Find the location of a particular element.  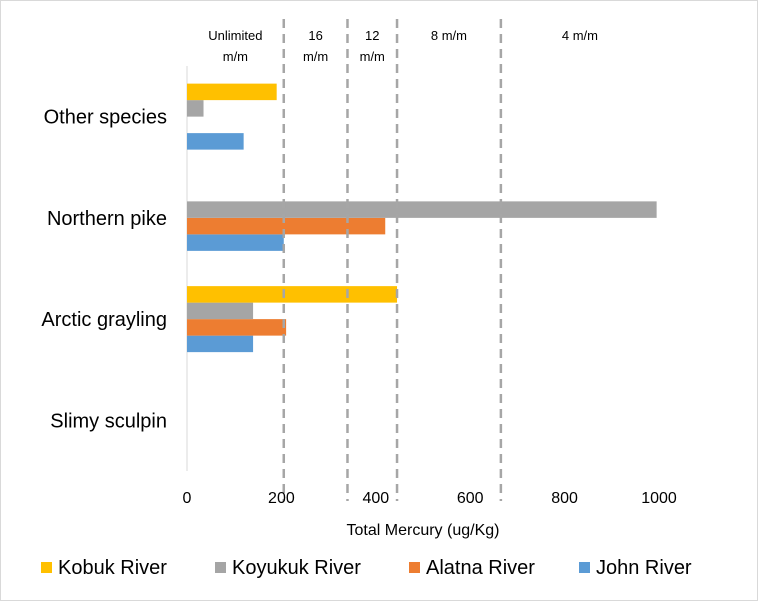

zone-label: Unlimited is located at coordinates (235, 35).